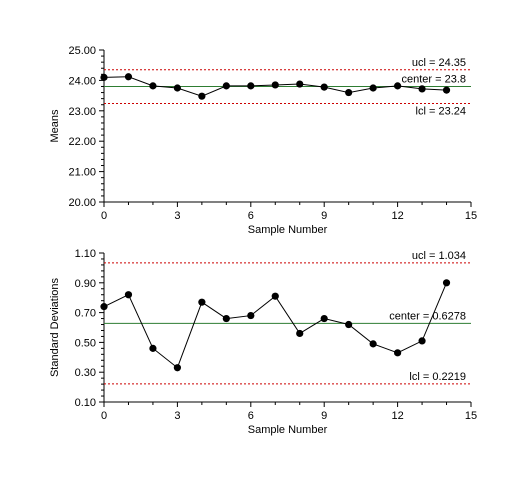 The height and width of the screenshot is (503, 522). I want to click on means-x-axis-title: Sample Number, so click(288, 230).